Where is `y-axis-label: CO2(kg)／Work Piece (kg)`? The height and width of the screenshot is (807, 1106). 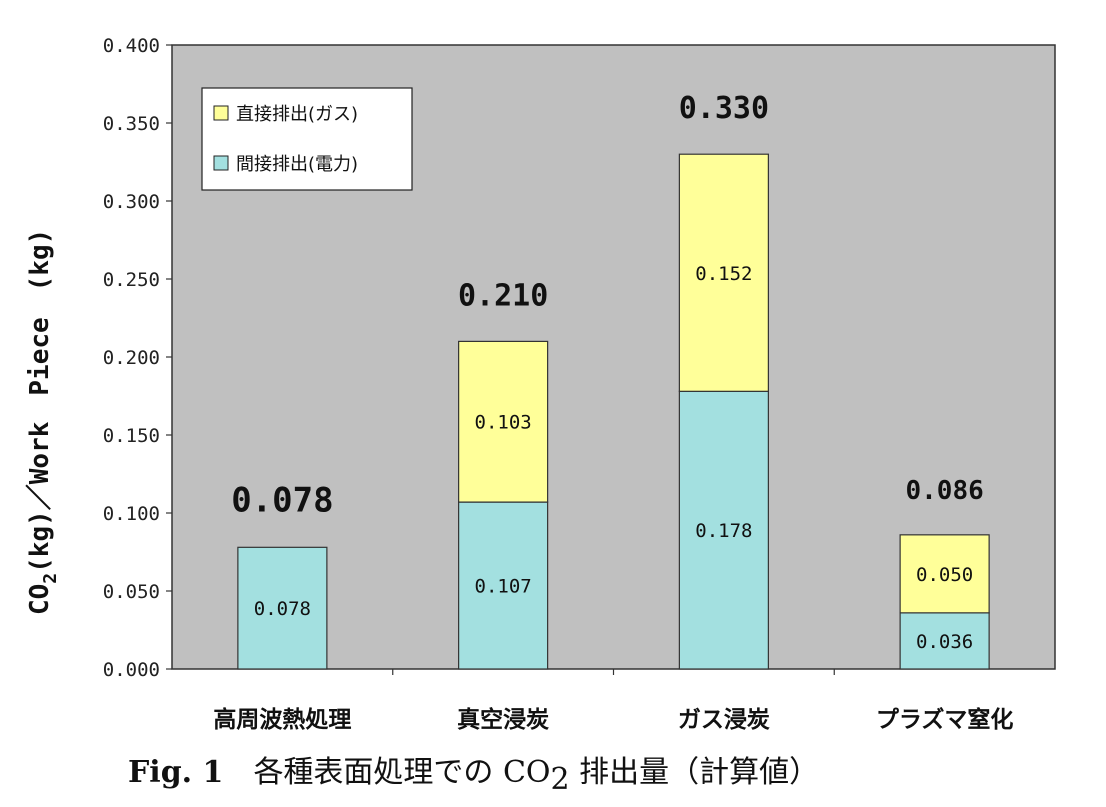
y-axis-label: CO2(kg)／Work Piece (kg) is located at coordinates (43, 422).